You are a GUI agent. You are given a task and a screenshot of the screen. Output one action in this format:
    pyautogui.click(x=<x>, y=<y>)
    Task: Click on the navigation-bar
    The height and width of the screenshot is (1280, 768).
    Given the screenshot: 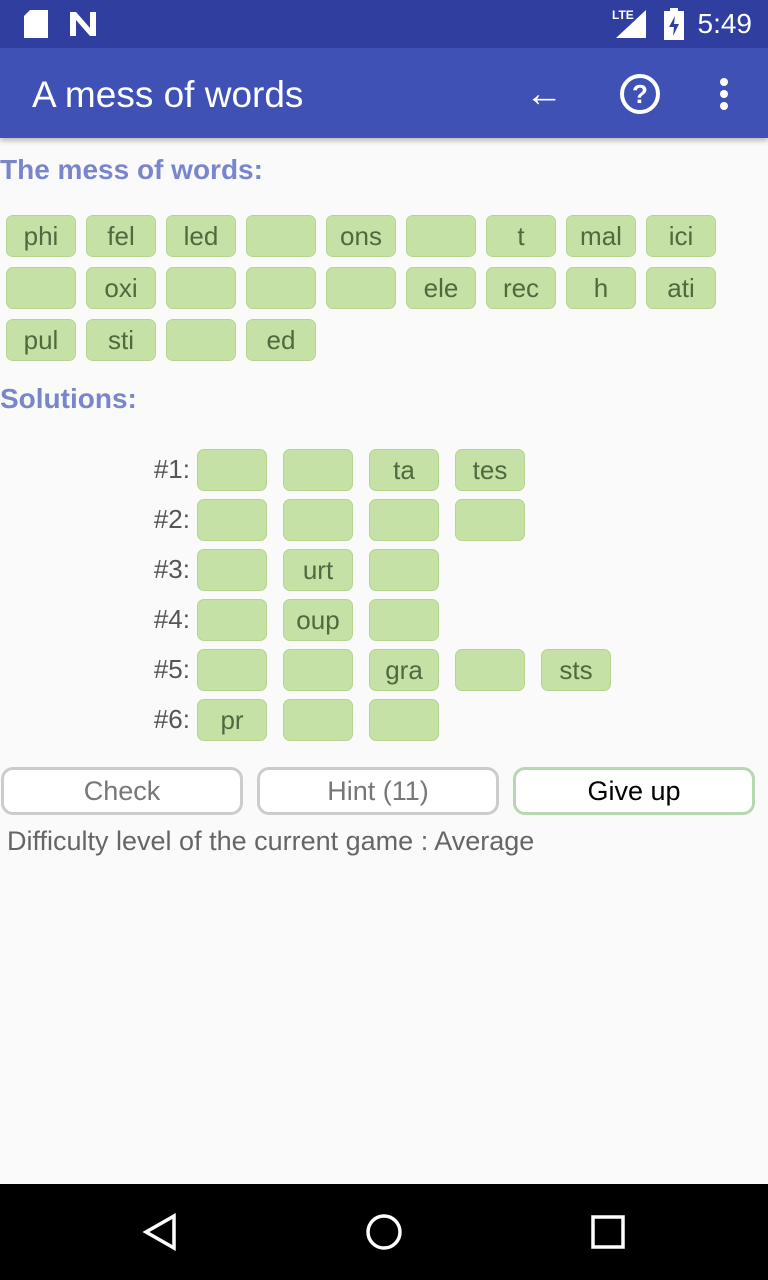 What is the action you would take?
    pyautogui.click(x=384, y=1232)
    